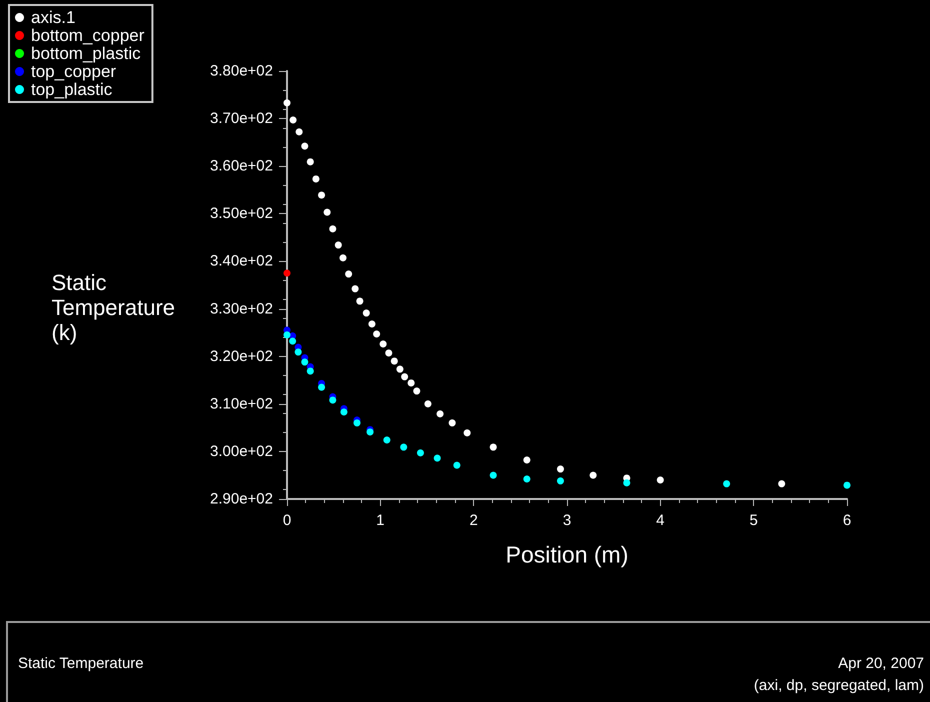 The height and width of the screenshot is (702, 930). What do you see at coordinates (380, 520) in the screenshot?
I see `x-tick-label: 1` at bounding box center [380, 520].